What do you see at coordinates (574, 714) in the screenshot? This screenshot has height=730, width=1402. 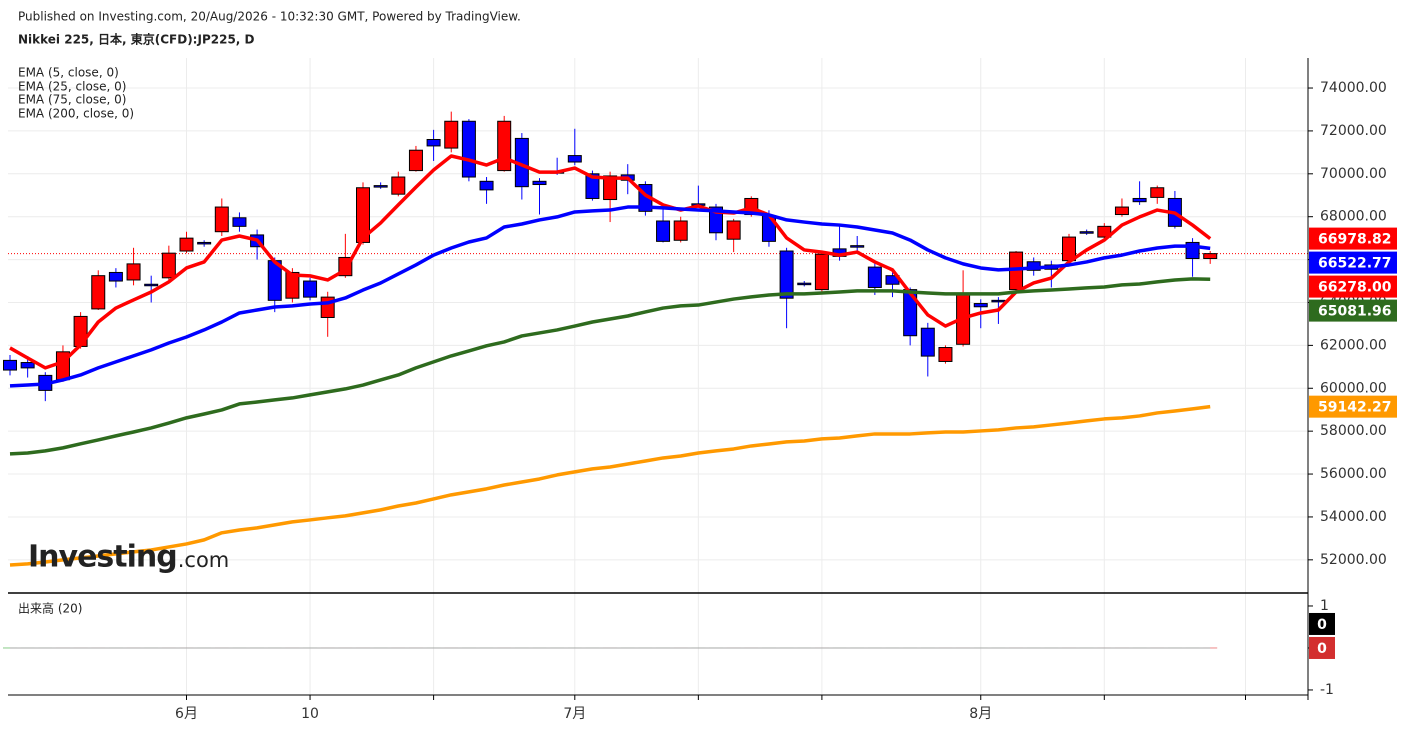 I see `x-tick-label: 7月` at bounding box center [574, 714].